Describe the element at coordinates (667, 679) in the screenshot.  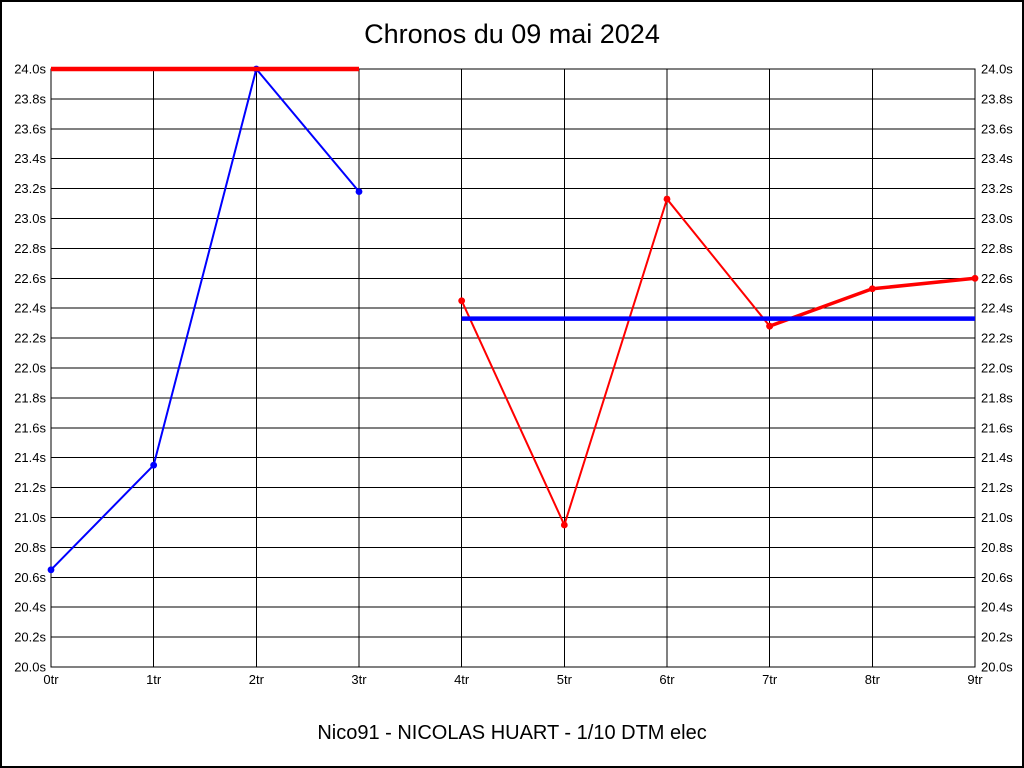
I see `x-axis-label: 6tr` at that location.